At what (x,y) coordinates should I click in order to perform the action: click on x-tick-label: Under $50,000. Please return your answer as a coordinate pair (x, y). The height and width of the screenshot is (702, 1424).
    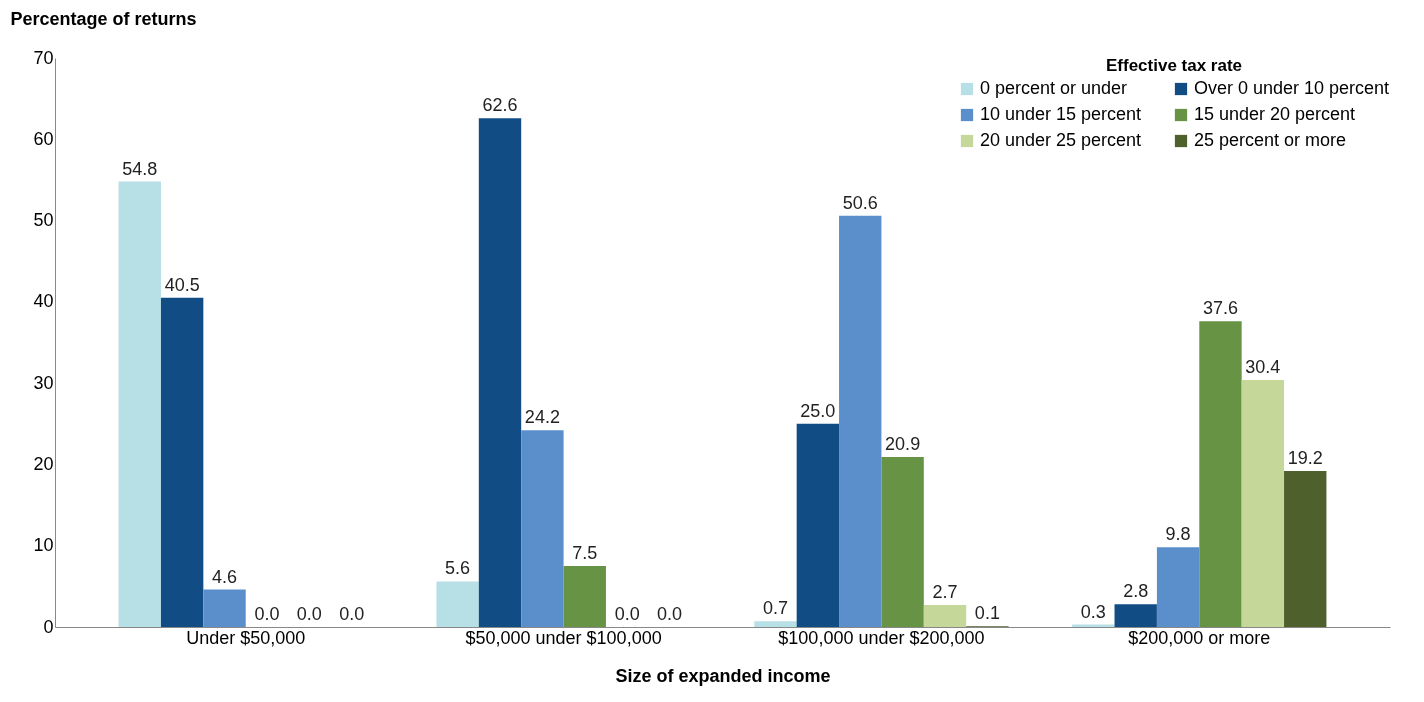
    Looking at the image, I should click on (246, 637).